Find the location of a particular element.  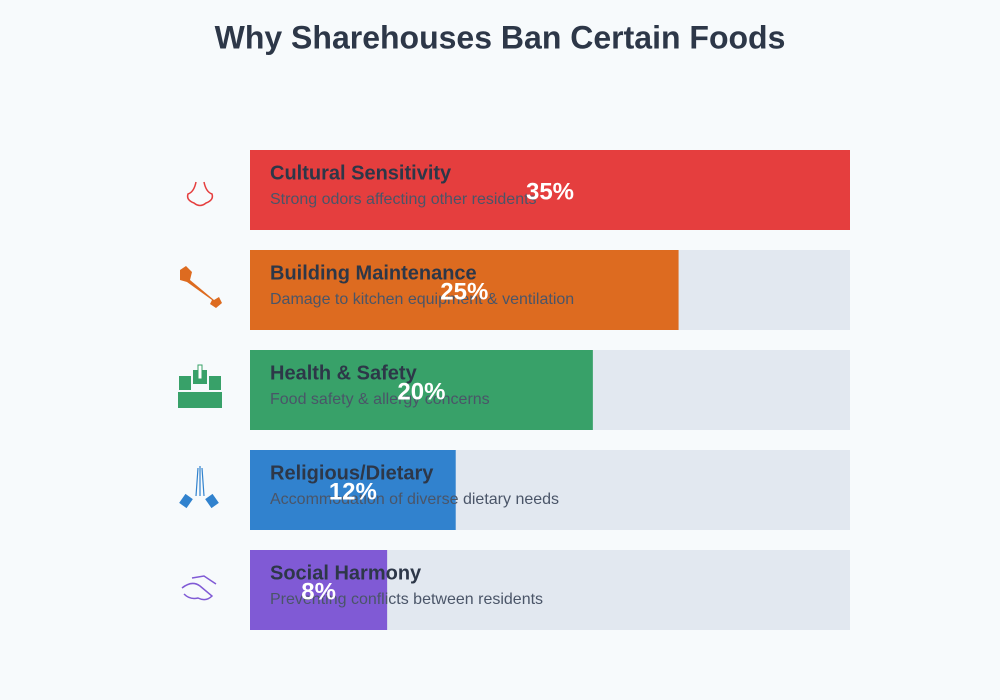

category-description: Food safety & allergy concerns is located at coordinates (380, 399).